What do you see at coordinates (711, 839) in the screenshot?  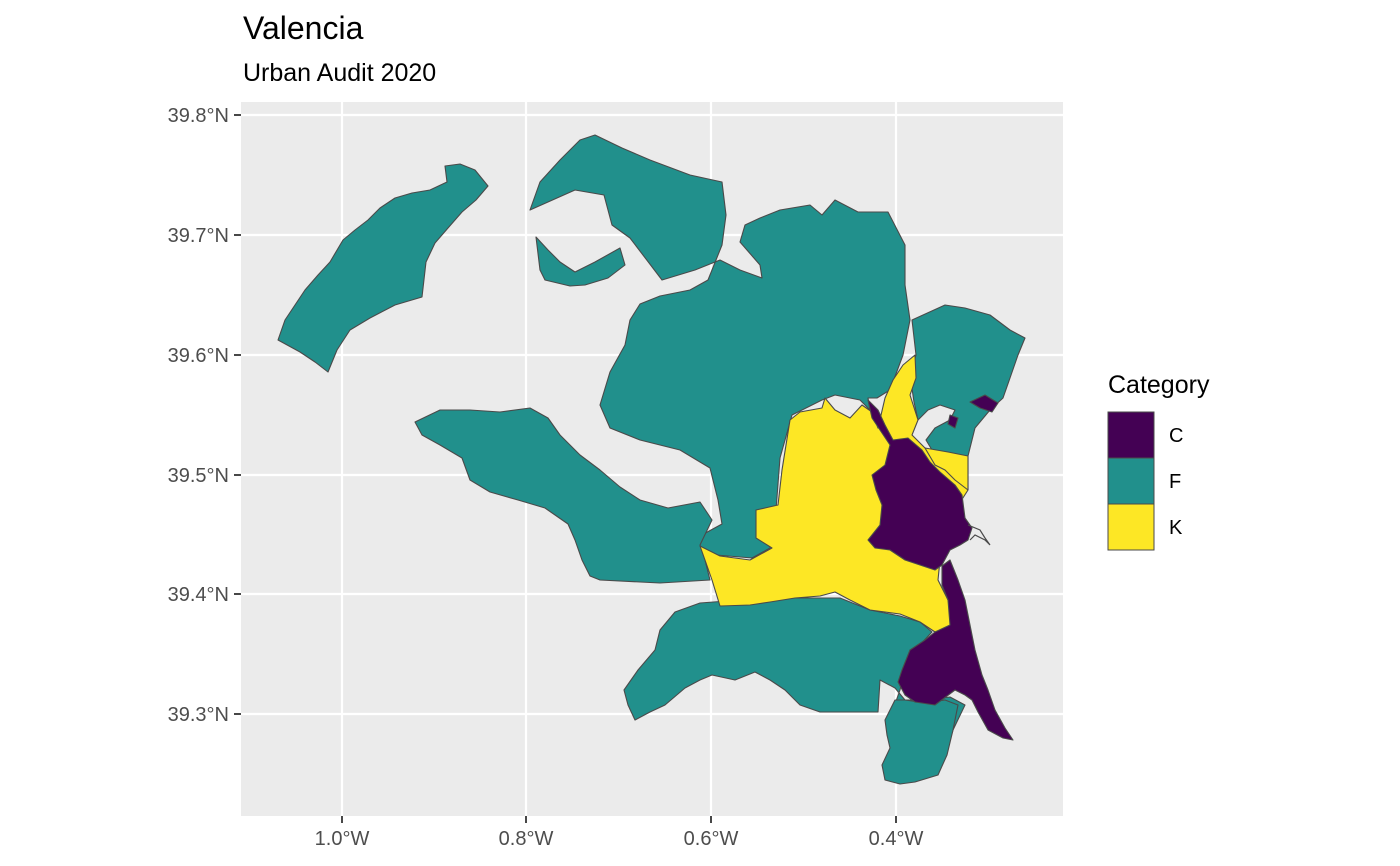 I see `x-tick-label: 0.6°W` at bounding box center [711, 839].